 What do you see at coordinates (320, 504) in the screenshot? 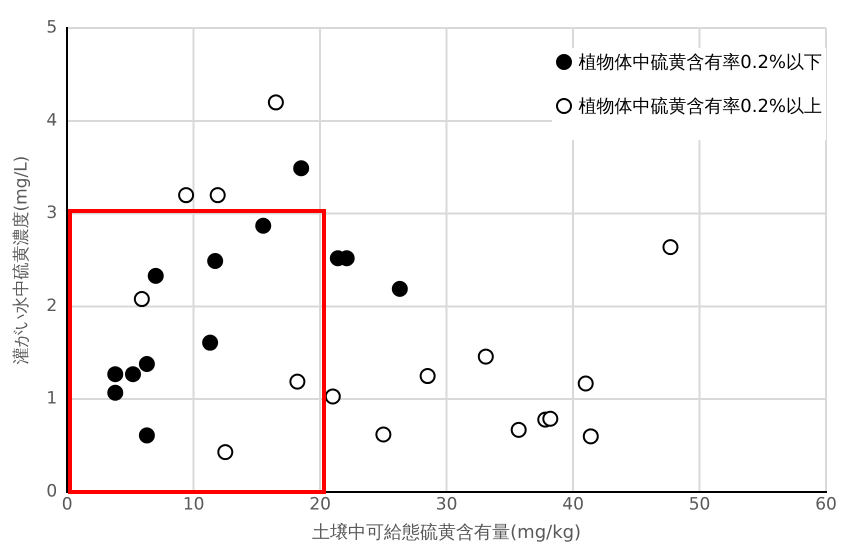
I see `x-tick-label: 20` at bounding box center [320, 504].